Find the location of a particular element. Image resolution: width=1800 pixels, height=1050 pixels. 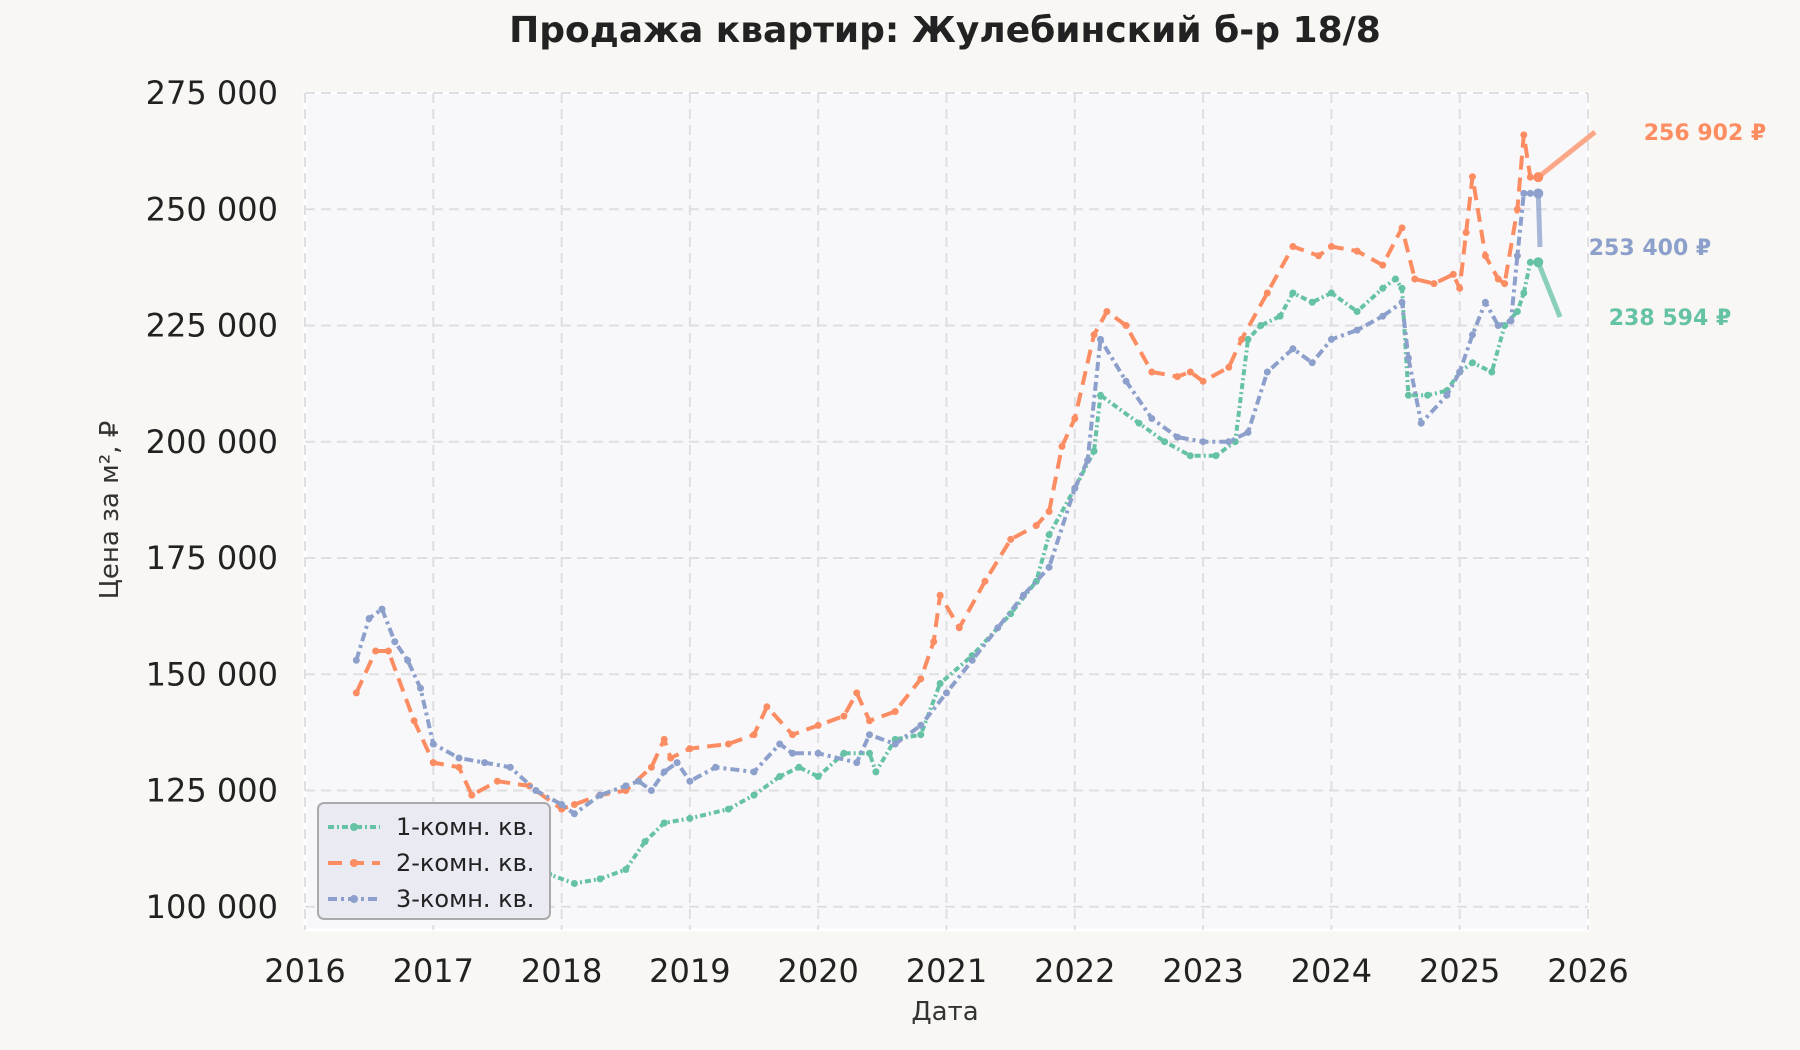

y-axis-label: Цена за м², ₽ is located at coordinates (110, 510).